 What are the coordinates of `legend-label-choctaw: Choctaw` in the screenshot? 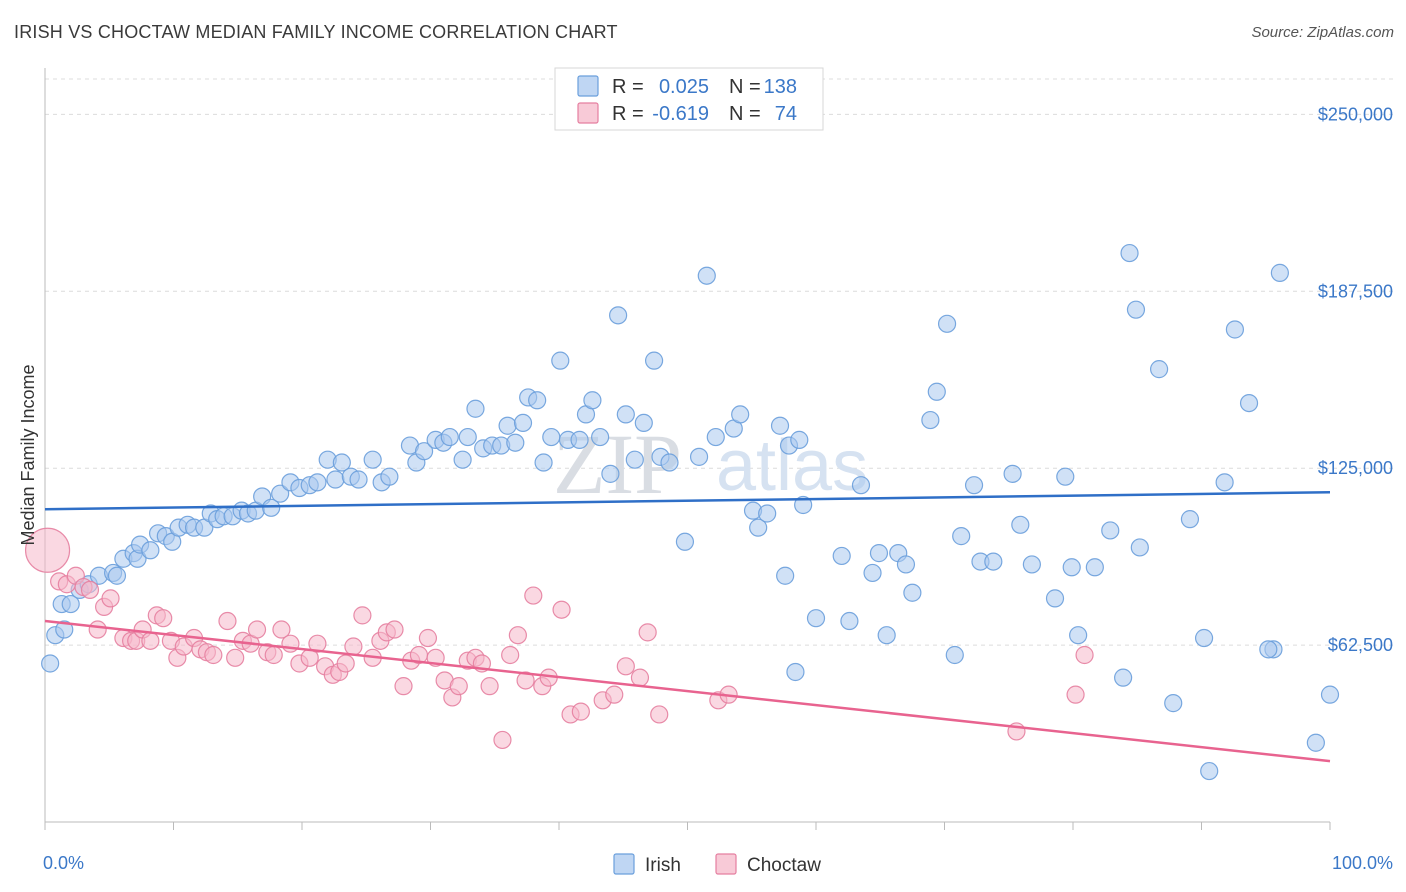 It's located at (784, 865).